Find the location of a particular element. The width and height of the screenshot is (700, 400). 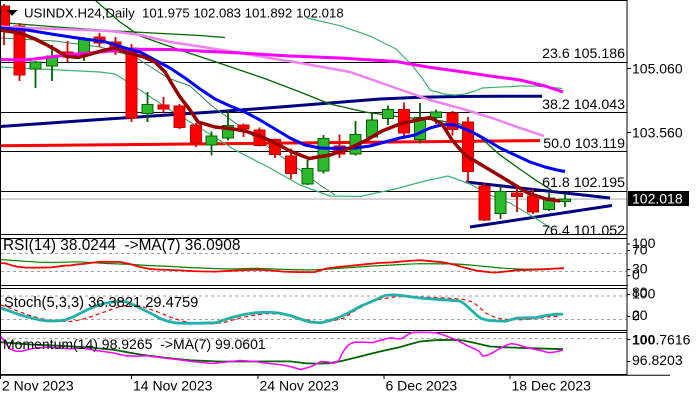

svg-text: 6 Dec 2023 is located at coordinates (422, 386).